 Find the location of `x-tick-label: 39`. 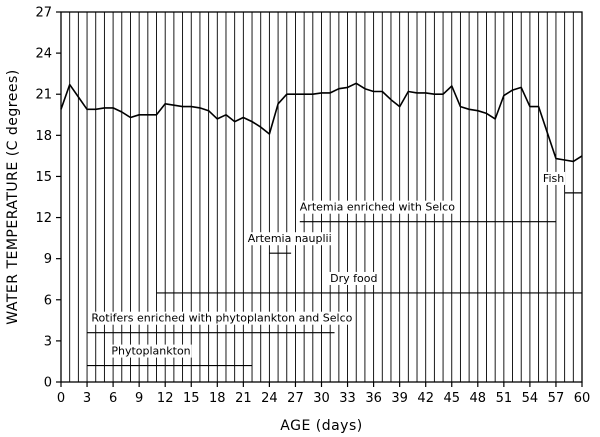

x-tick-label: 39 is located at coordinates (399, 398).